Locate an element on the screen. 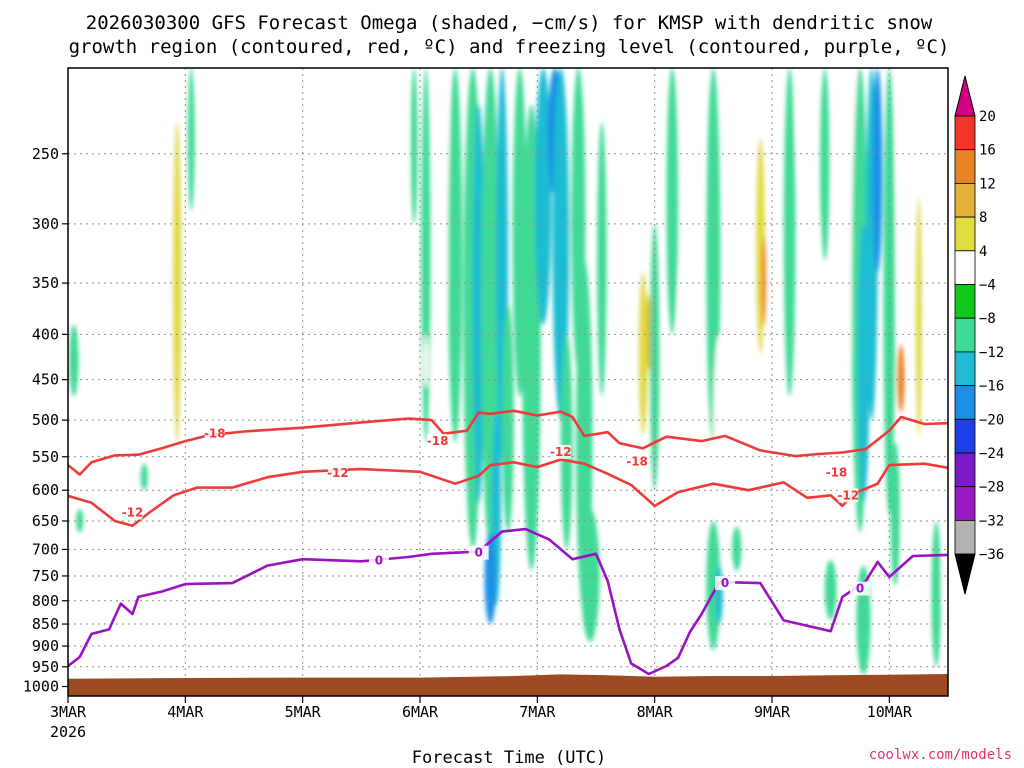 This screenshot has width=1024, height=768. colorbar-label--4: −4 is located at coordinates (987, 286).